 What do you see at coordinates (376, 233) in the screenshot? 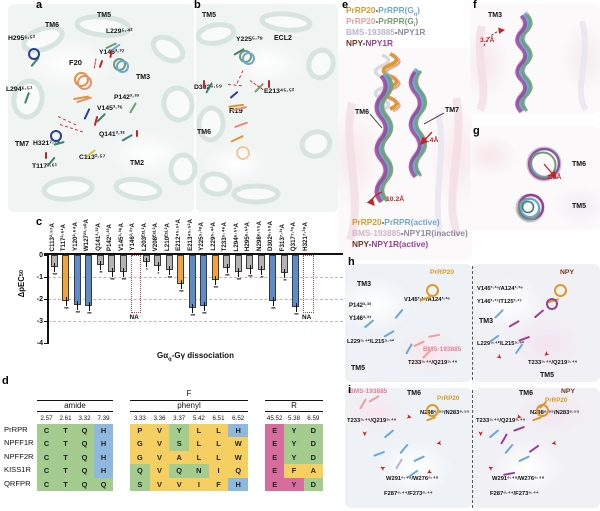
I see `legend-segment: BMS-193885` at bounding box center [376, 233].